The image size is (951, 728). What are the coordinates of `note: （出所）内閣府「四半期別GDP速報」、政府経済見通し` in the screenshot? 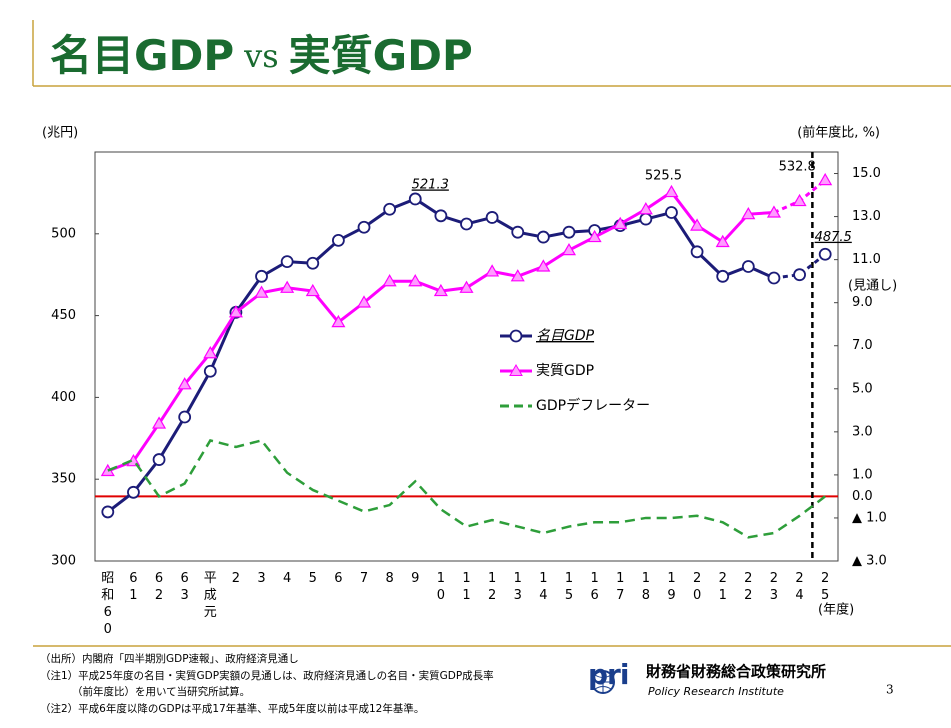 It's located at (169, 659).